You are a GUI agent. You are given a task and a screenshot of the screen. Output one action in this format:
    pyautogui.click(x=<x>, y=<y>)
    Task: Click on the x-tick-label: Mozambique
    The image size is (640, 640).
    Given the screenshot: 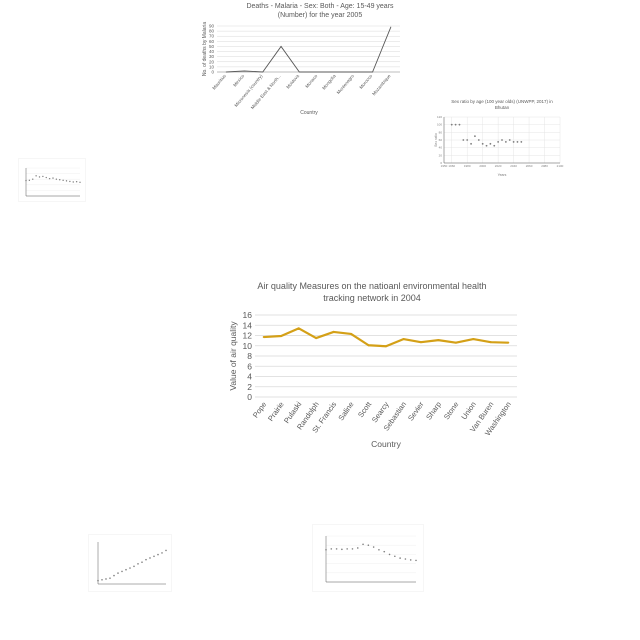 What is the action you would take?
    pyautogui.click(x=381, y=84)
    